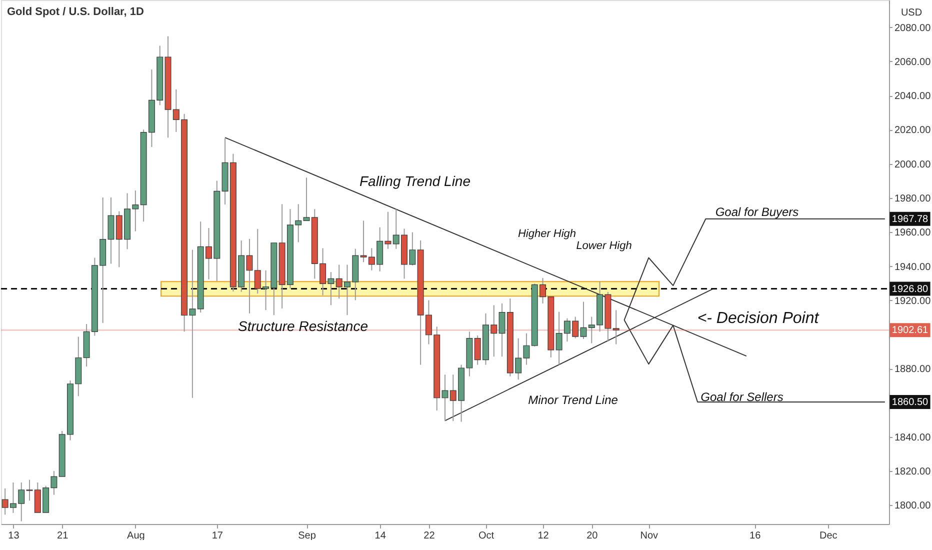 The width and height of the screenshot is (932, 550). What do you see at coordinates (547, 234) in the screenshot?
I see `annotation: Higher High` at bounding box center [547, 234].